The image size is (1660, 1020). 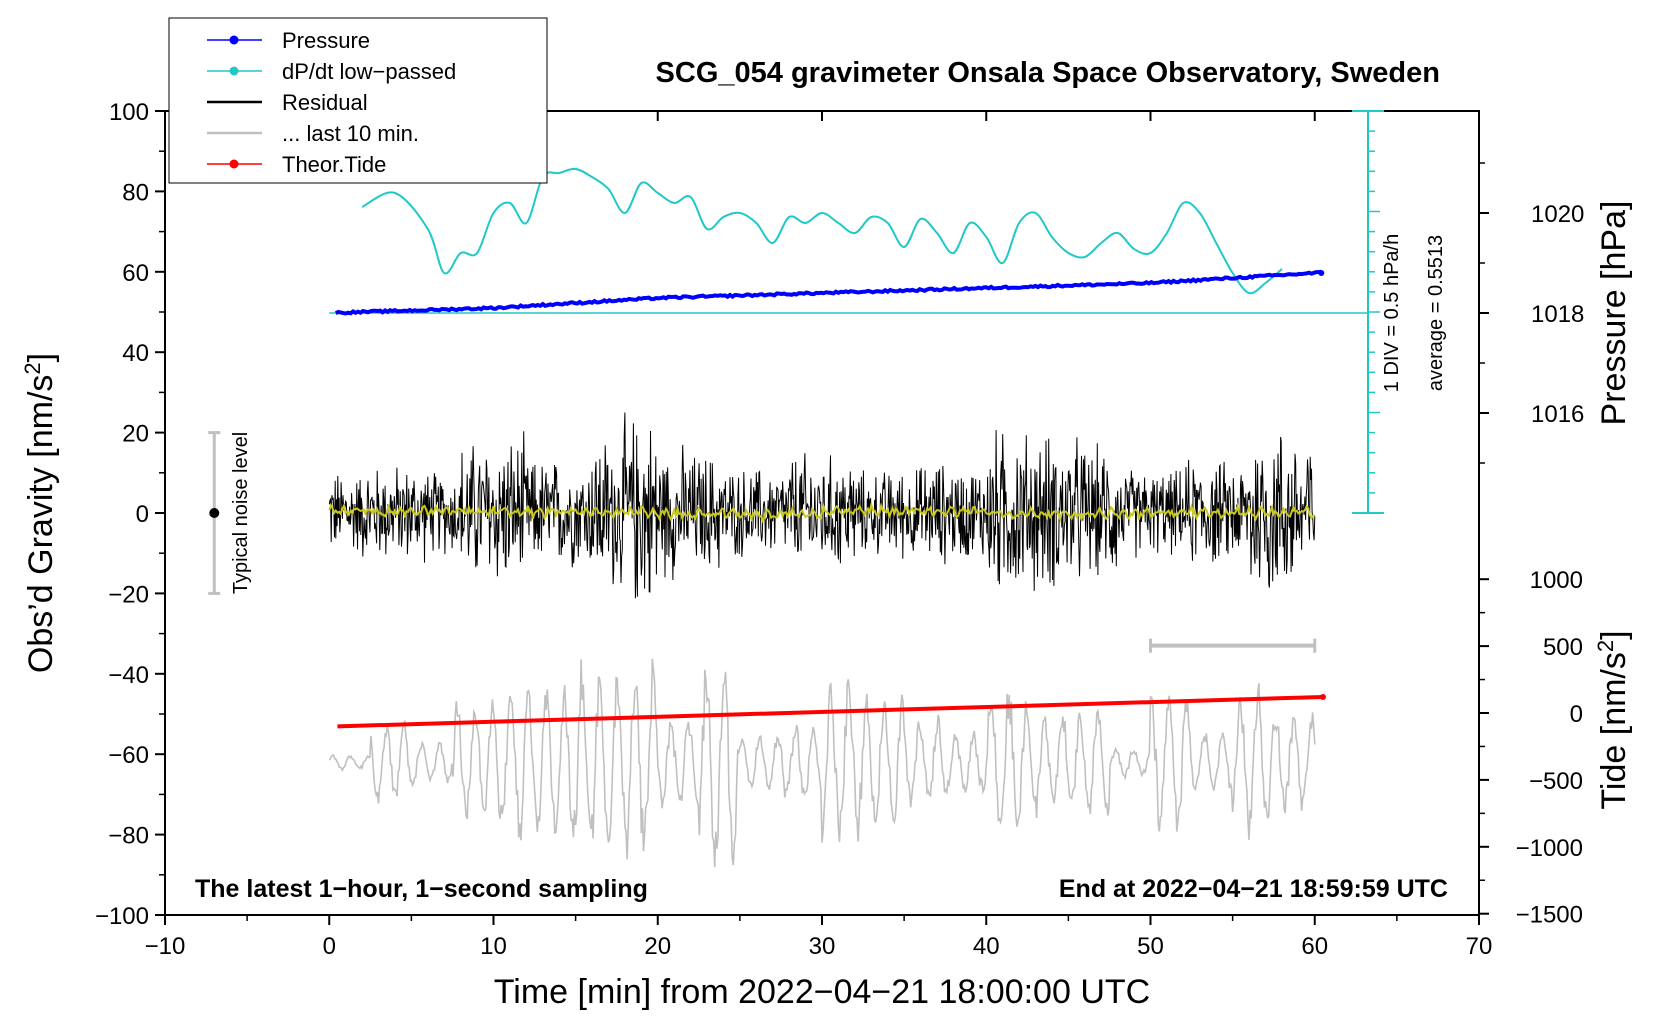 I want to click on sampling-note: The latest 1−hour, 1−second sampling, so click(x=421, y=889).